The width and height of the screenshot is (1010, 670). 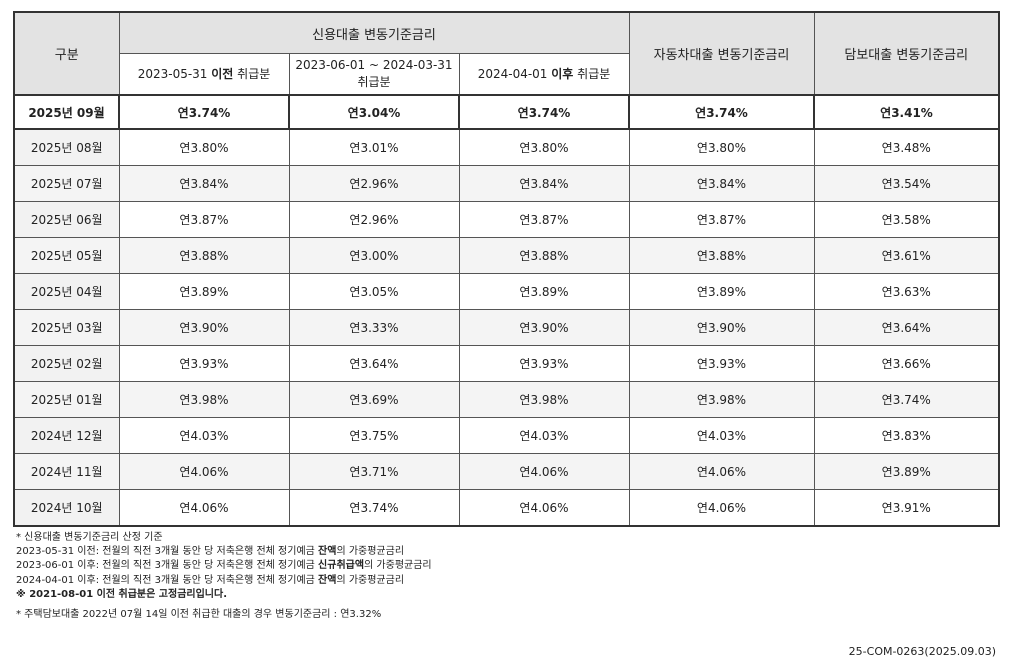 What do you see at coordinates (374, 291) in the screenshot?
I see `rate-credit-2: 연3.05%` at bounding box center [374, 291].